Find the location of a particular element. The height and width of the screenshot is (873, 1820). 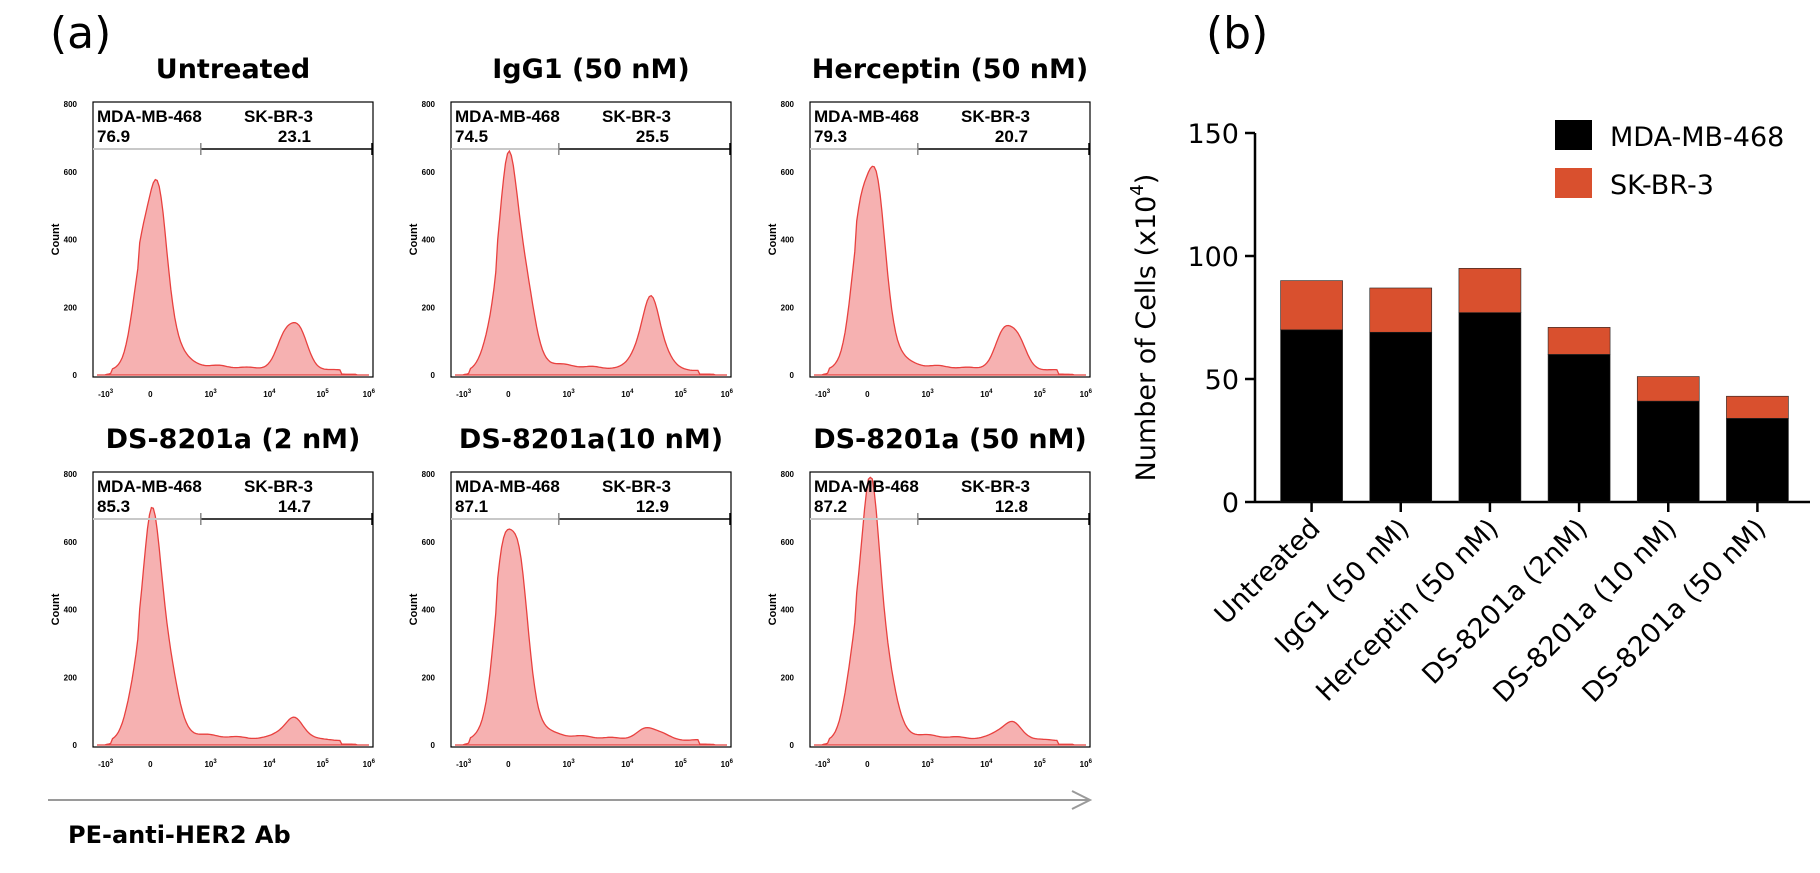

gate-right-value: 25.5 is located at coordinates (652, 136).